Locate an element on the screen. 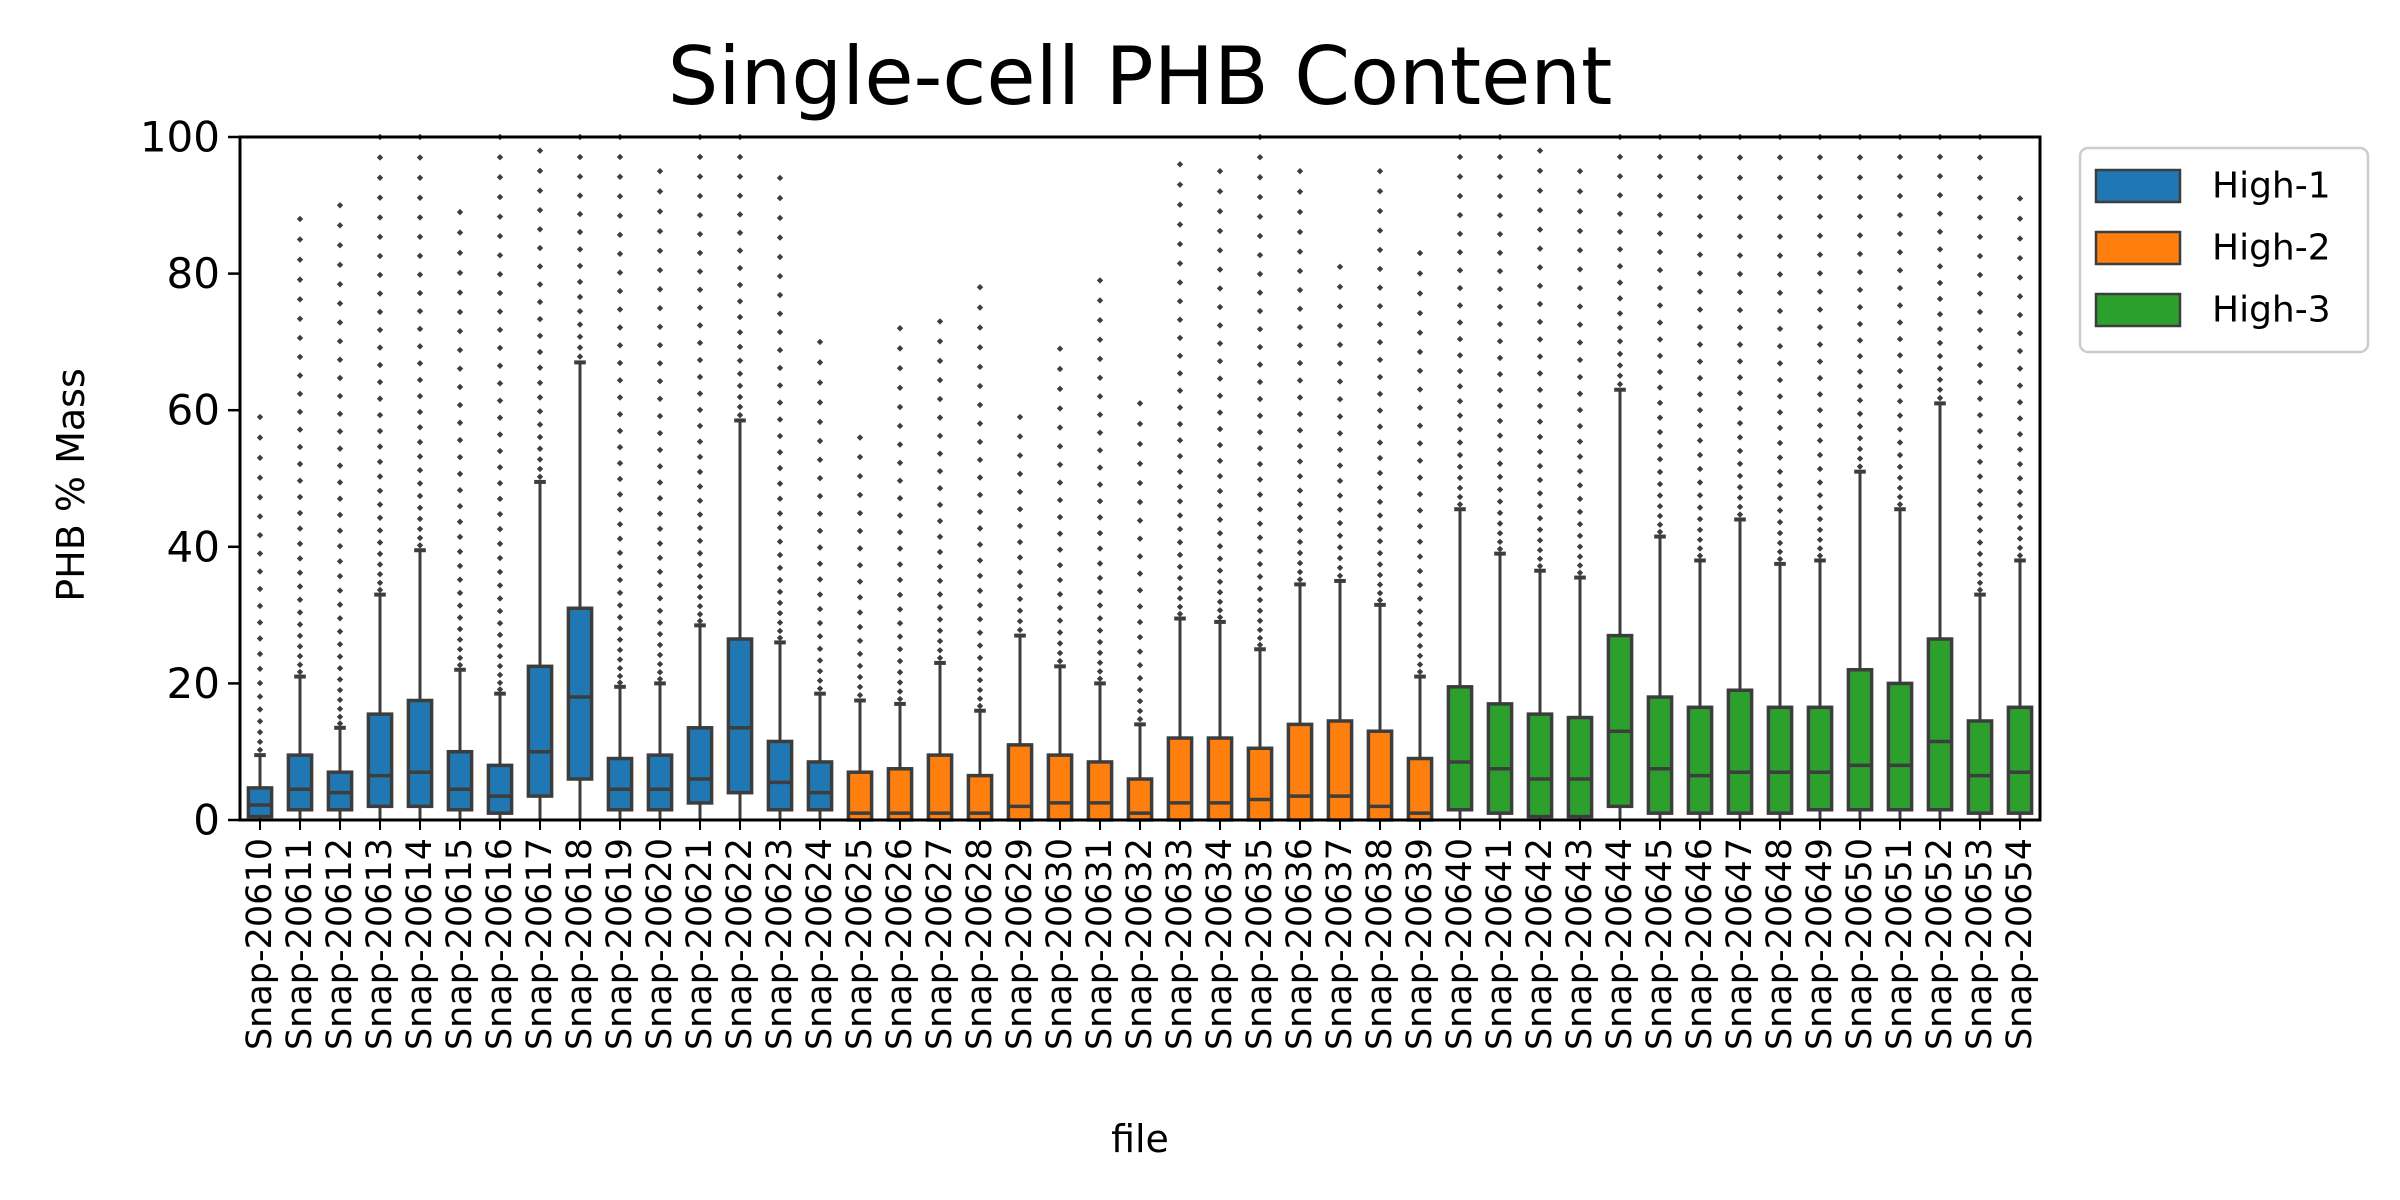 This screenshot has width=2400, height=1200. x-tick-label: Snap-20642 is located at coordinates (1540, 944).